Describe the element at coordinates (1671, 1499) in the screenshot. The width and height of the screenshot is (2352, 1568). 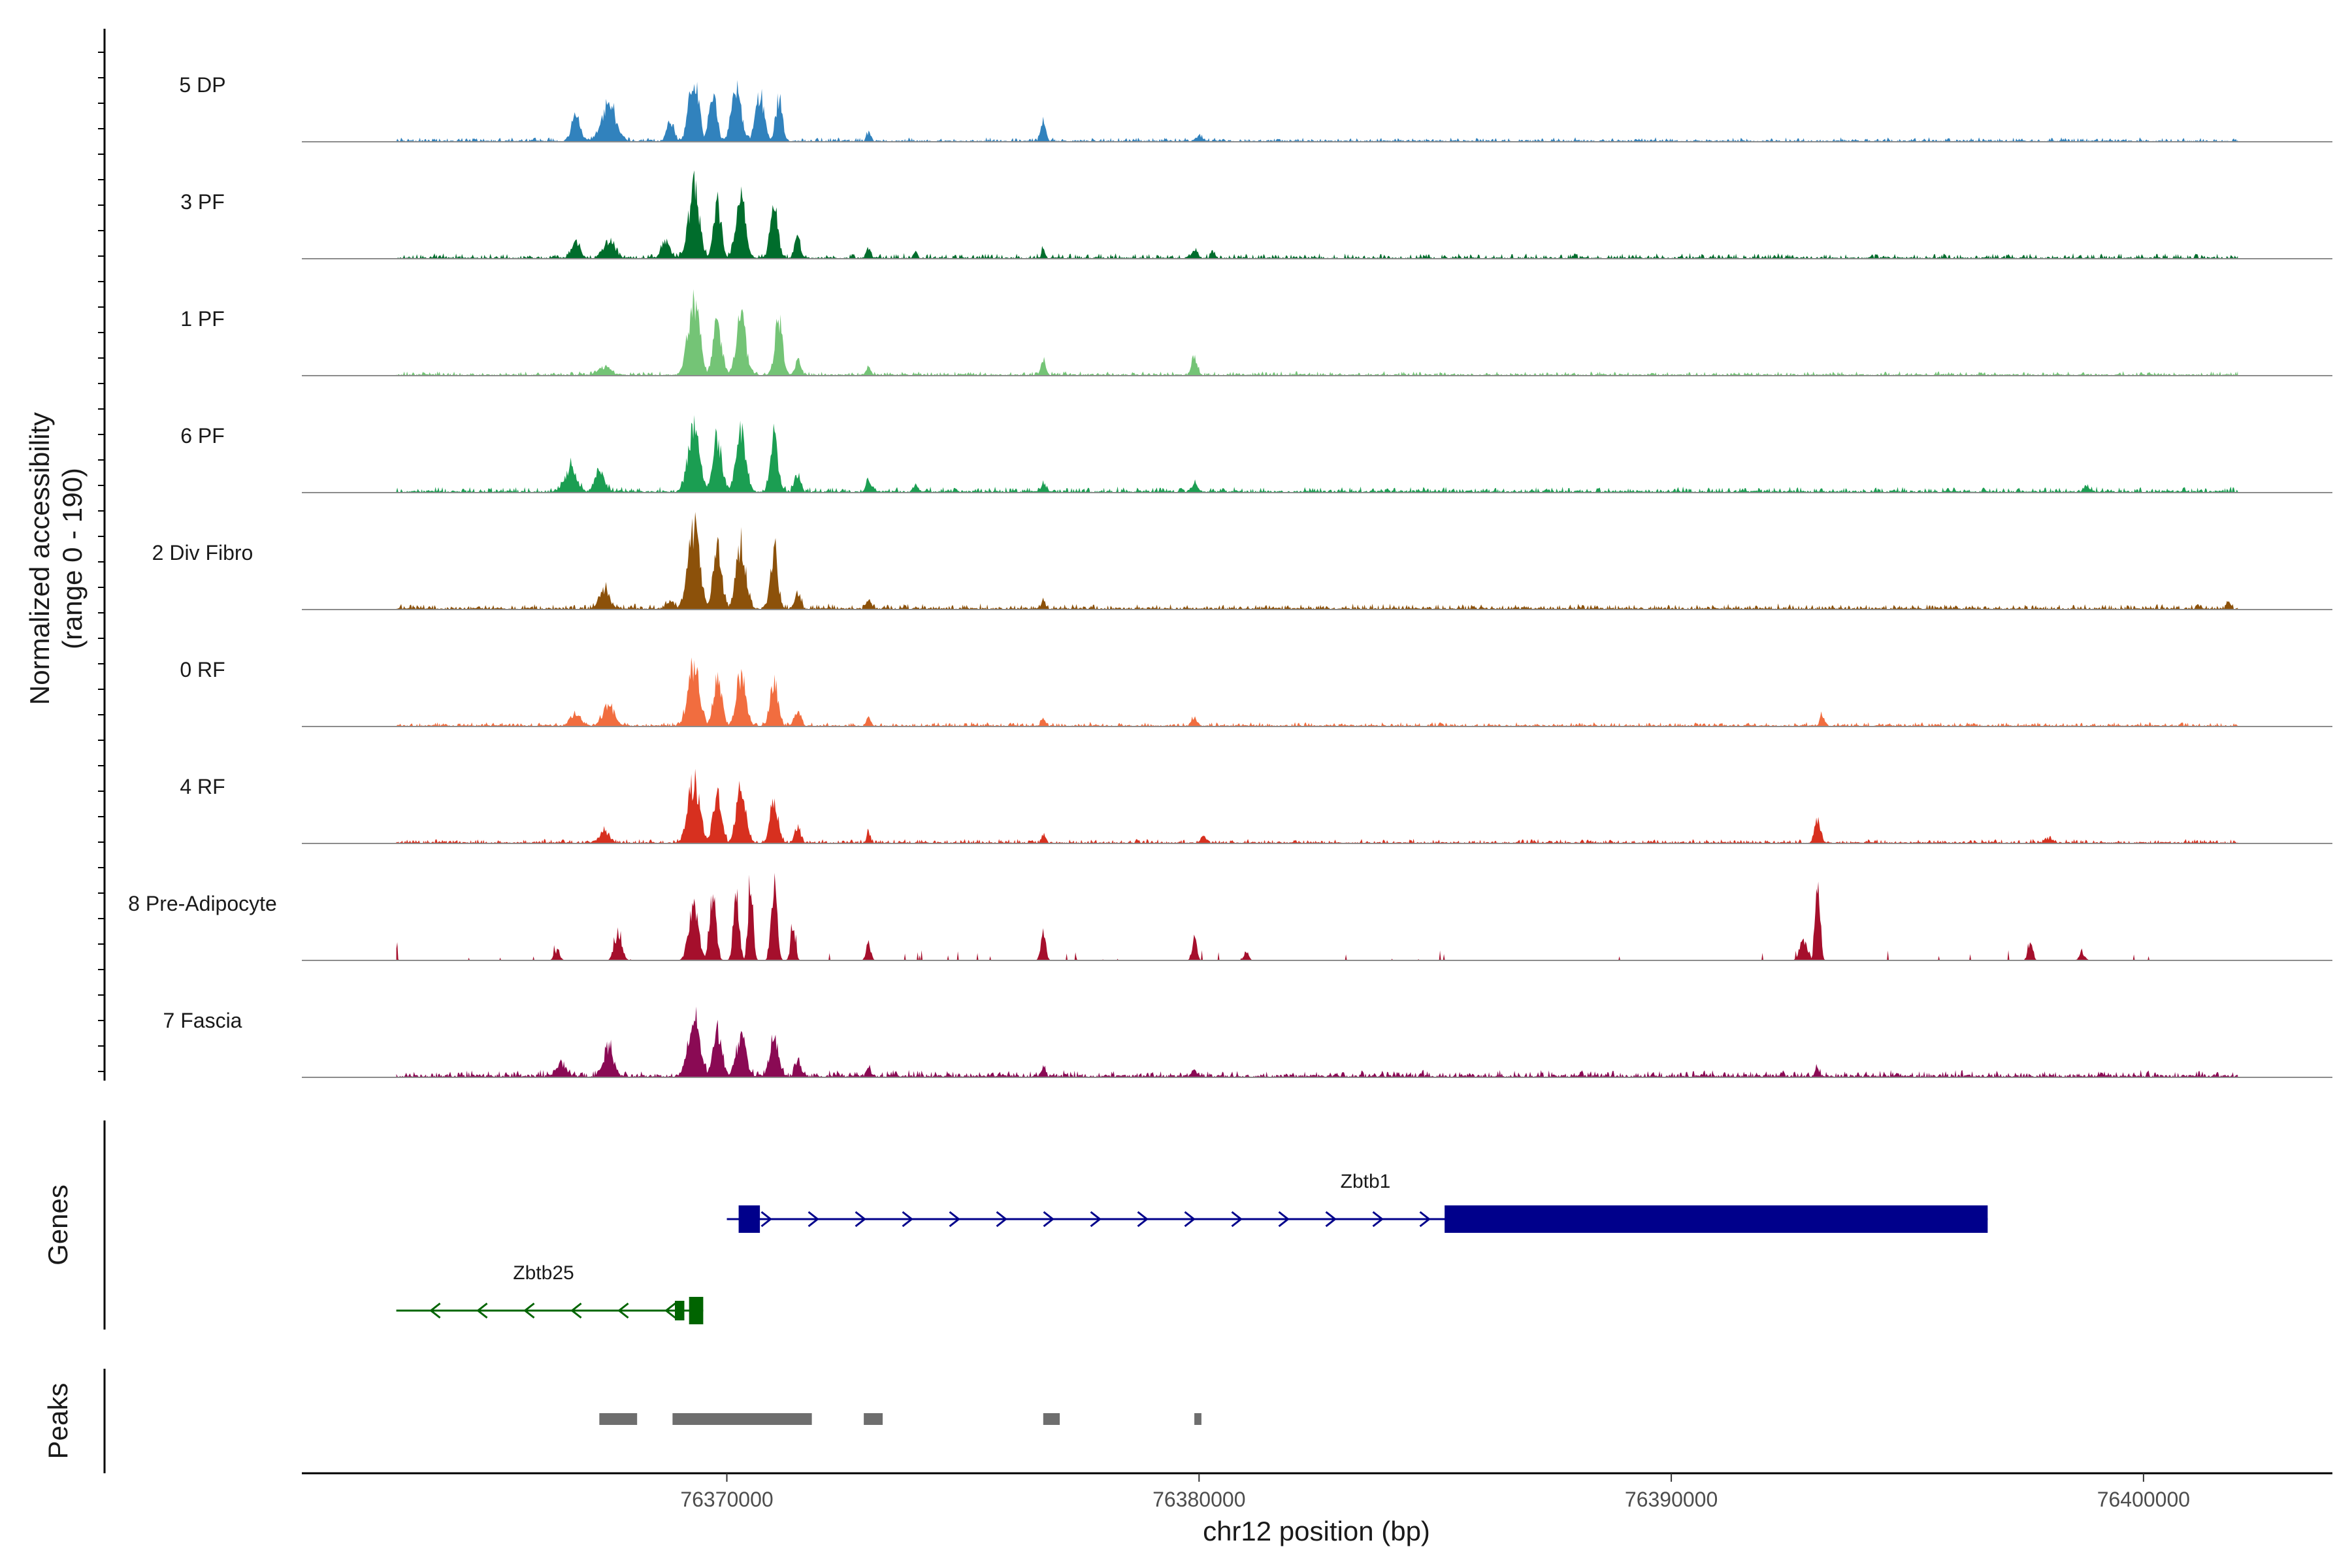
I see `x-tick-label: 76390000` at that location.